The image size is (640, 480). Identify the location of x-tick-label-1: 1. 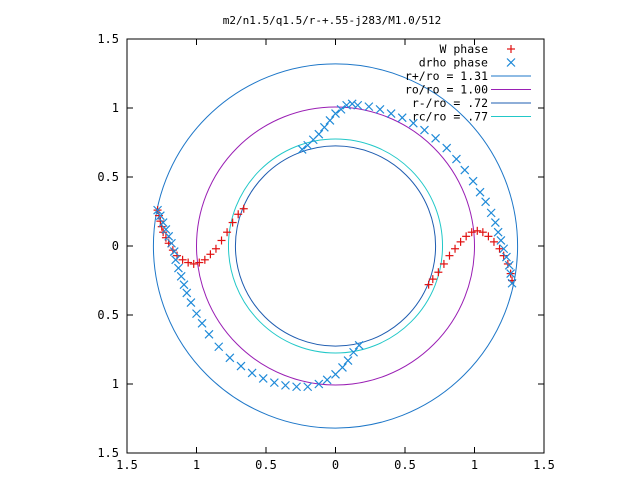
(196, 465).